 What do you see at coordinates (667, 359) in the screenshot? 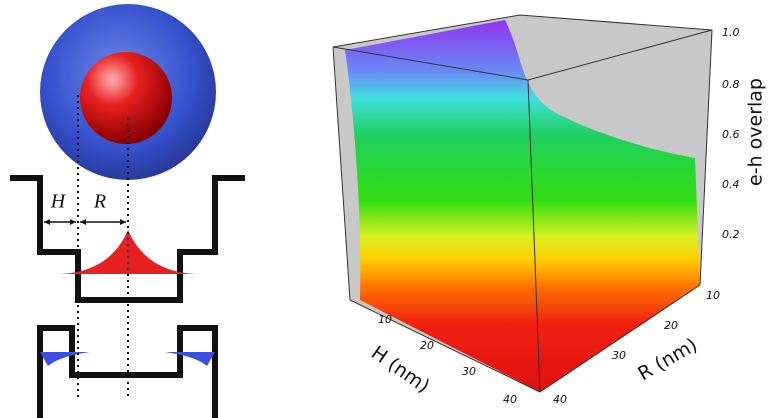
I see `r-axis-label: R (nm)` at bounding box center [667, 359].